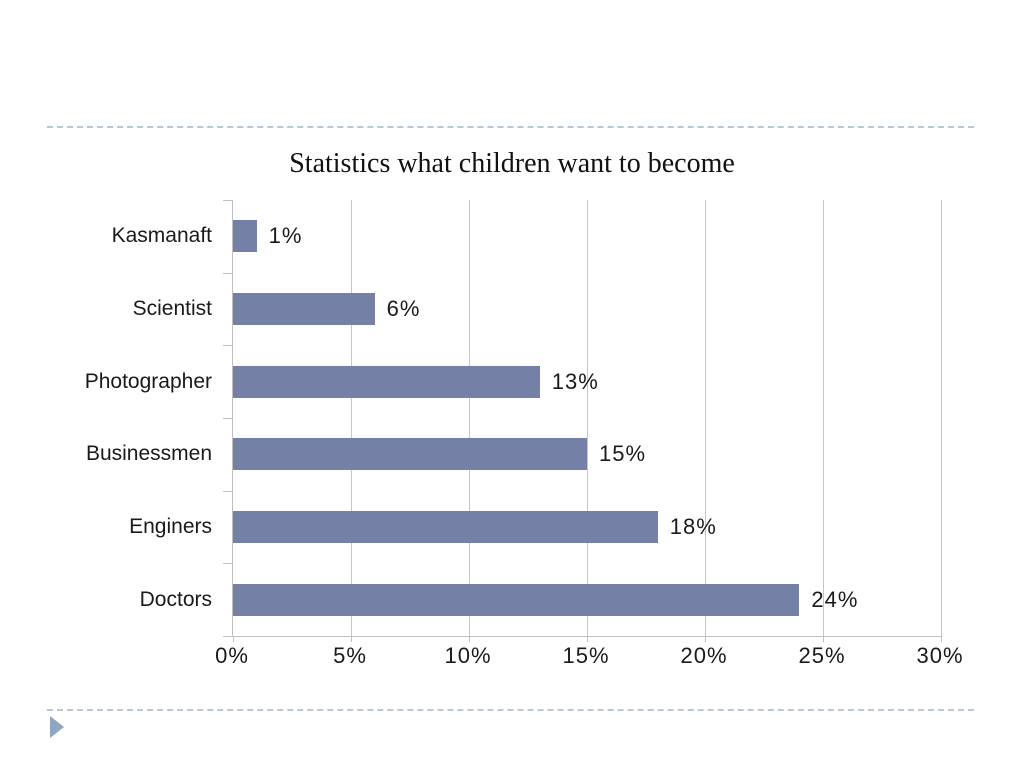  I want to click on bar-enginers, so click(445, 527).